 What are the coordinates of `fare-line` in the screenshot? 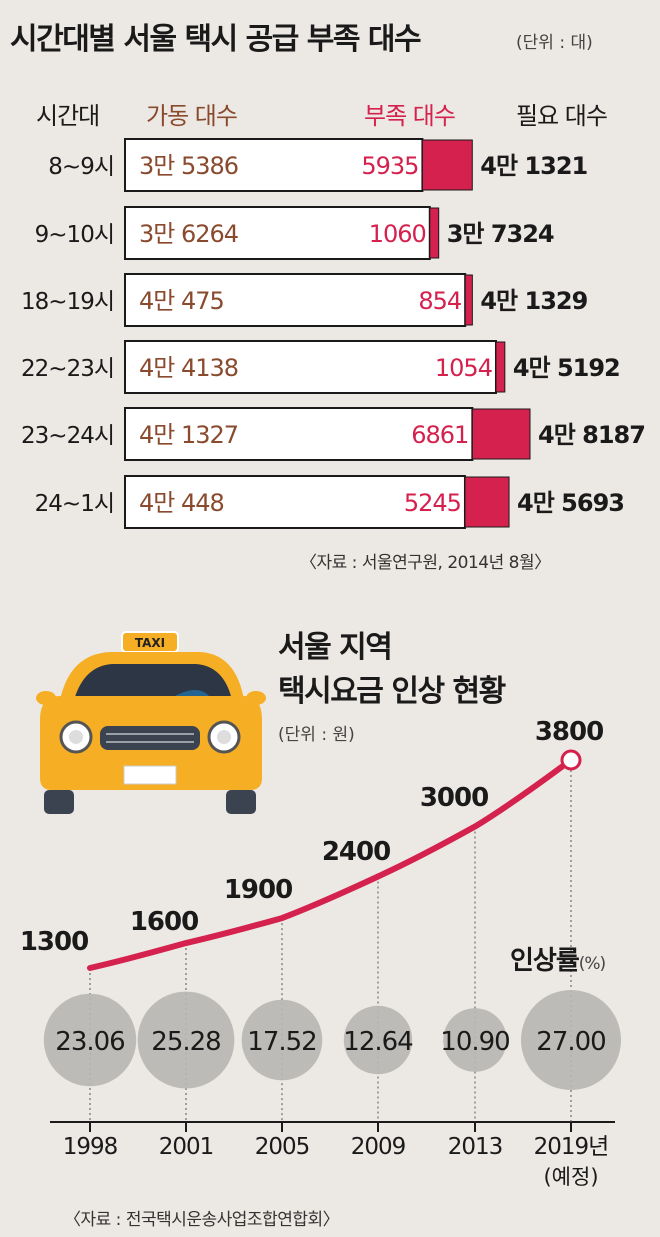 It's located at (330, 864).